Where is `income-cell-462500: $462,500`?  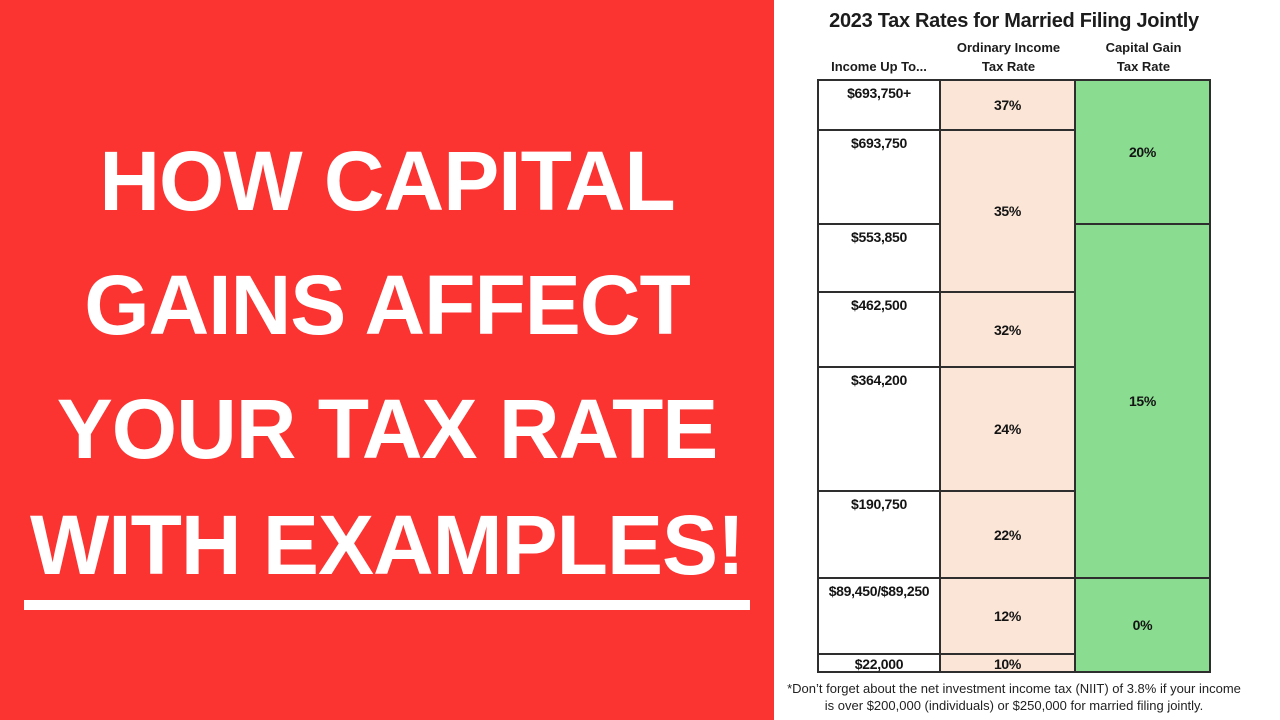
income-cell-462500: $462,500 is located at coordinates (879, 329).